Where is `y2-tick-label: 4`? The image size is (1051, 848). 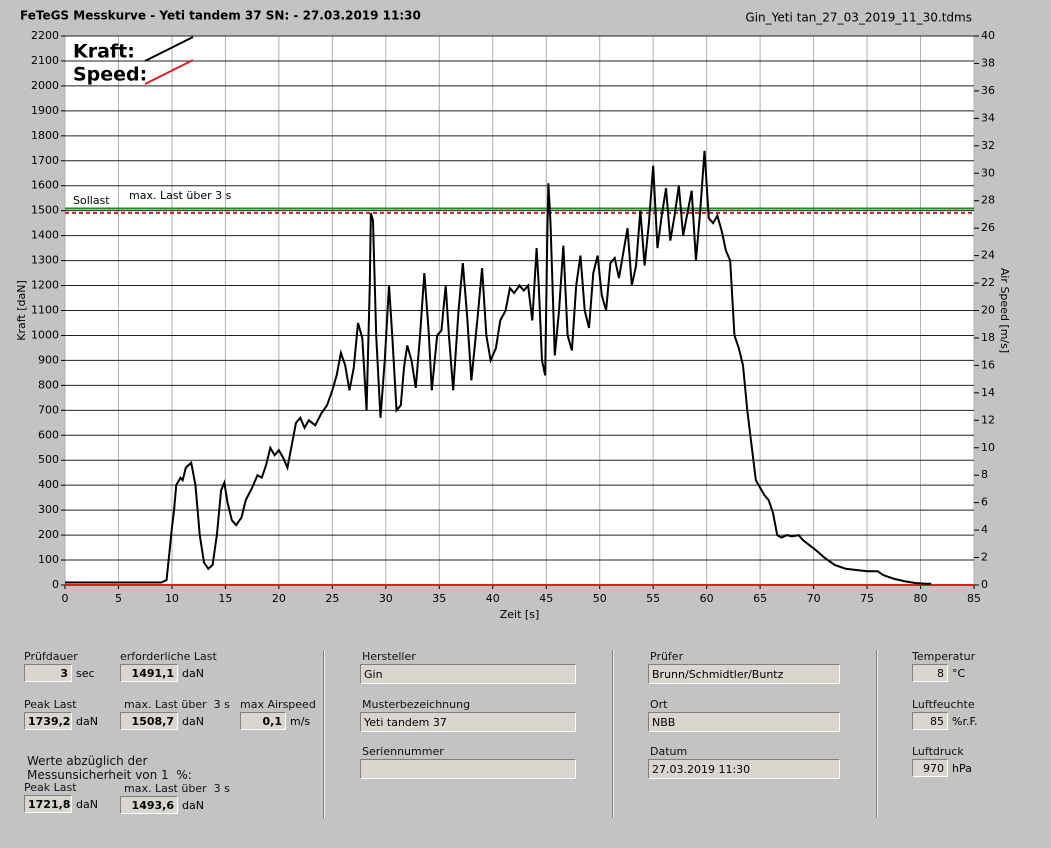 y2-tick-label: 4 is located at coordinates (984, 529).